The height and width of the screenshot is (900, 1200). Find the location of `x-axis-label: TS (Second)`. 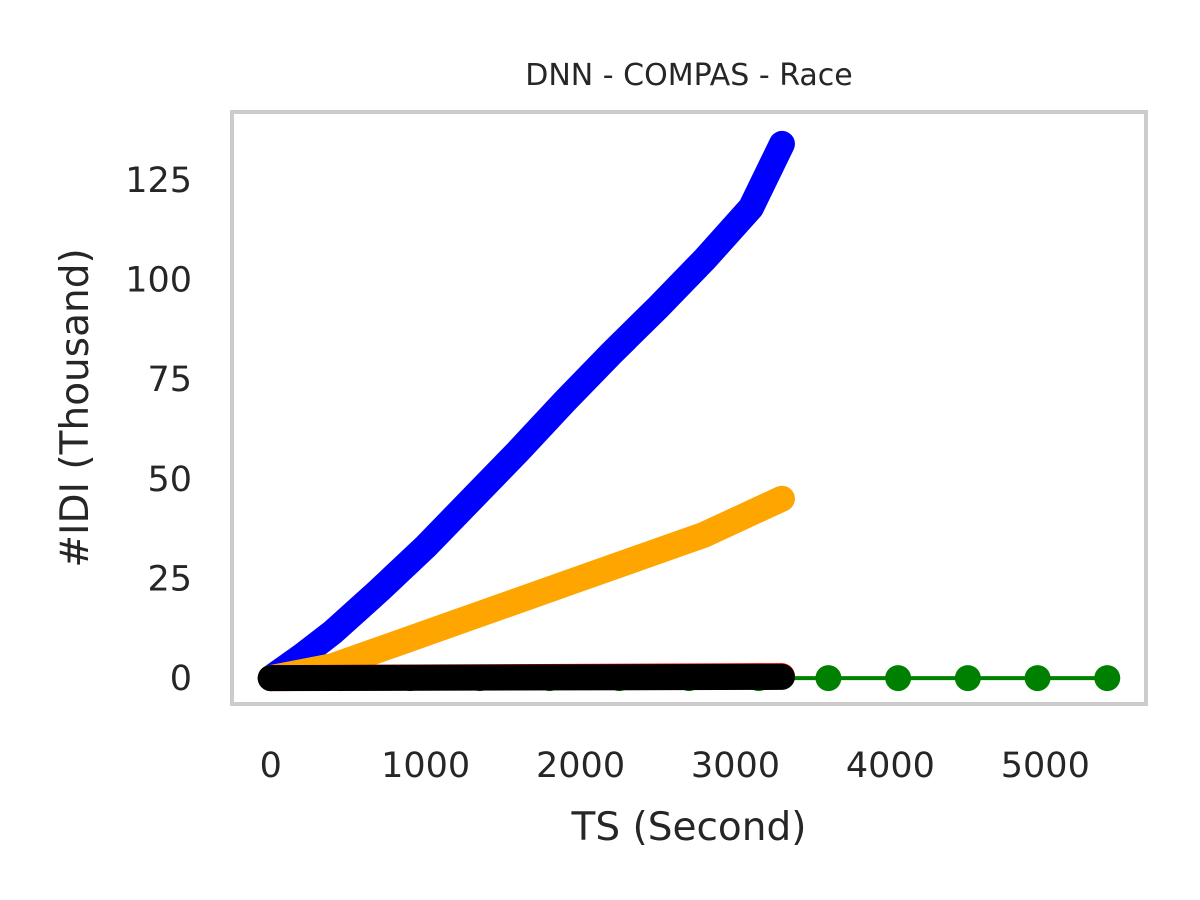

x-axis-label: TS (Second) is located at coordinates (689, 827).